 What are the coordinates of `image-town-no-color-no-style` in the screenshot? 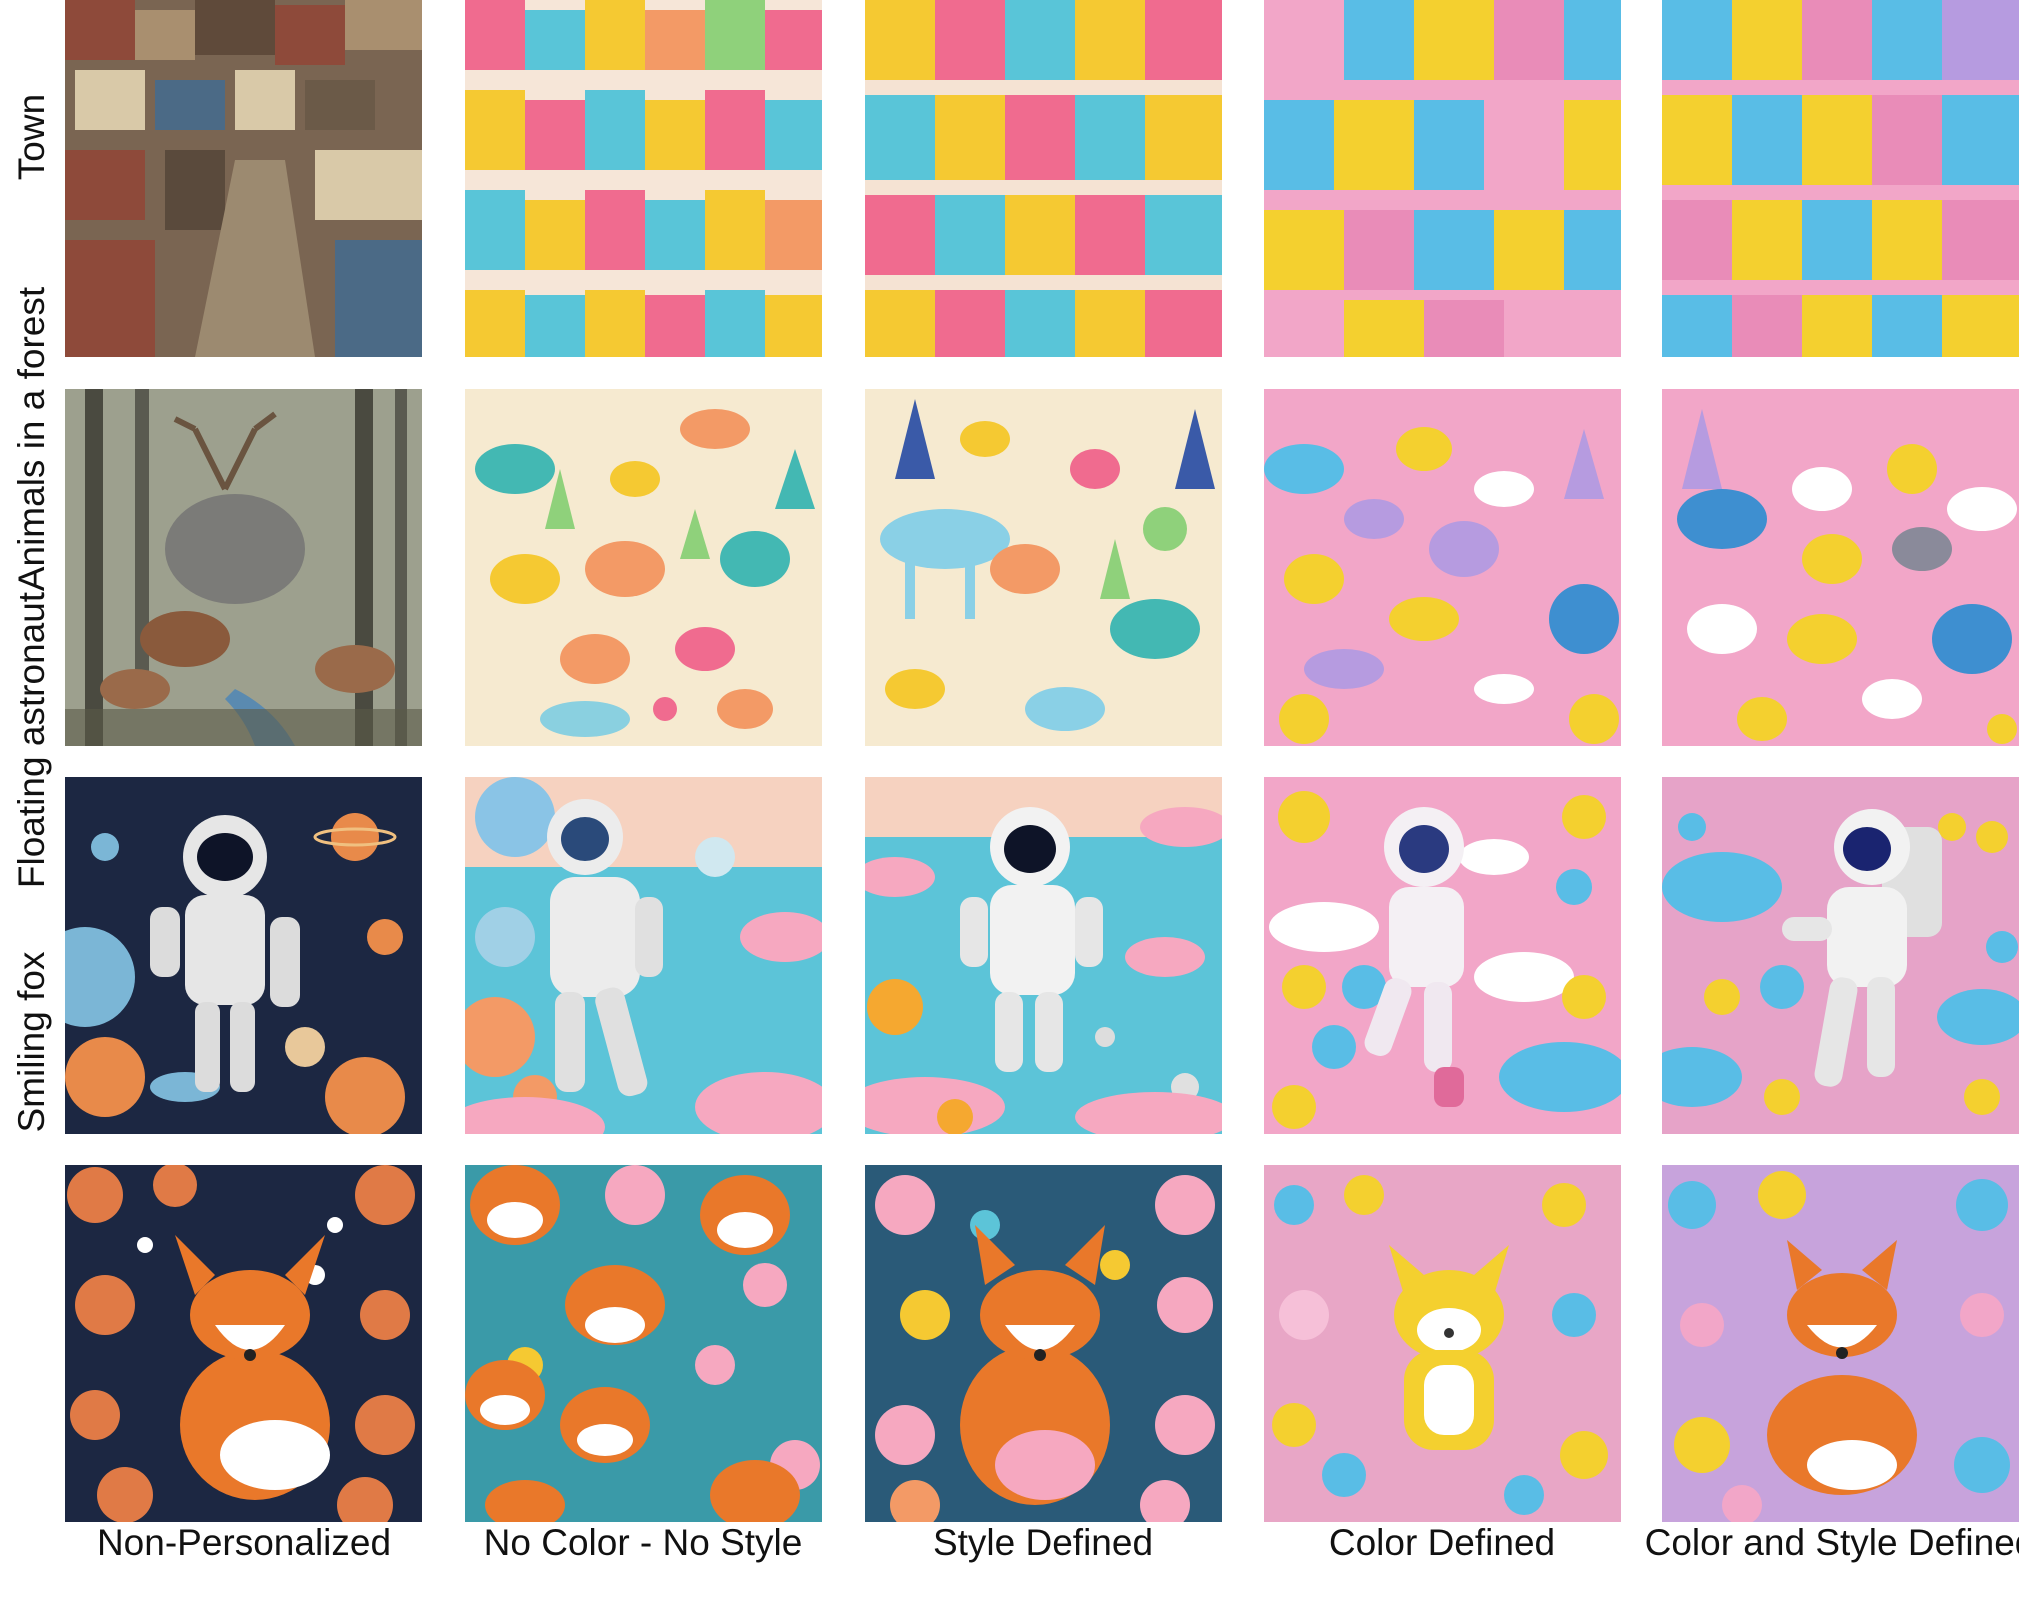 It's located at (643, 178).